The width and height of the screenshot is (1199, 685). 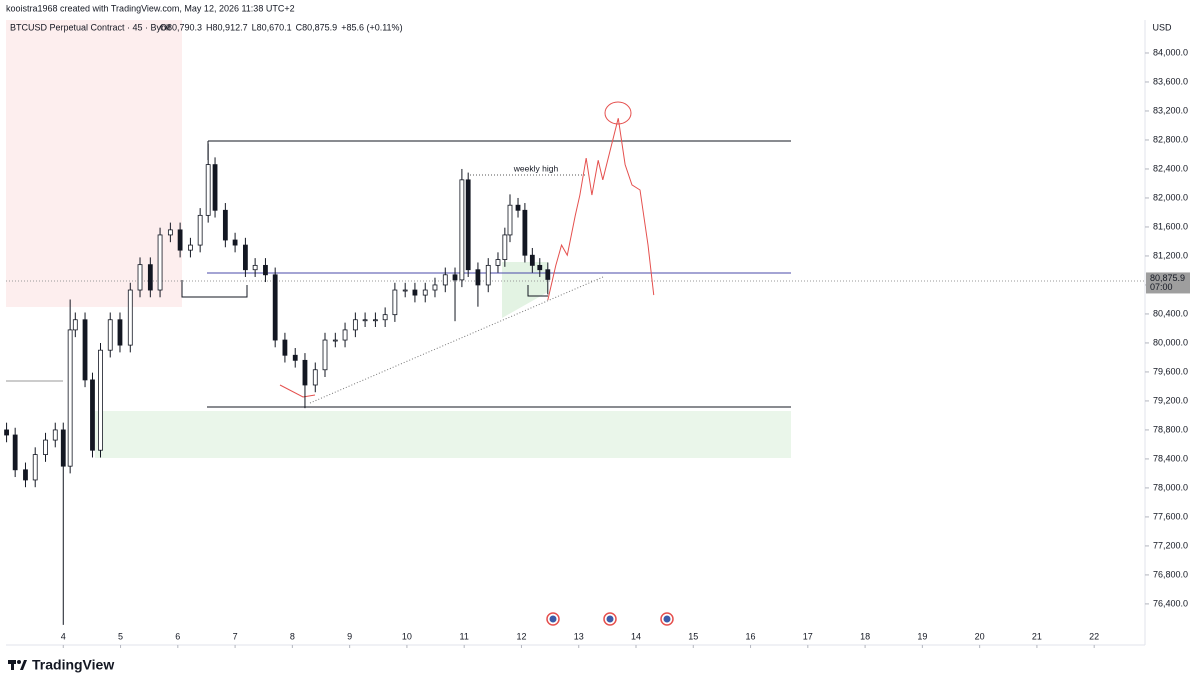 I want to click on x-tick-label: 5, so click(x=120, y=636).